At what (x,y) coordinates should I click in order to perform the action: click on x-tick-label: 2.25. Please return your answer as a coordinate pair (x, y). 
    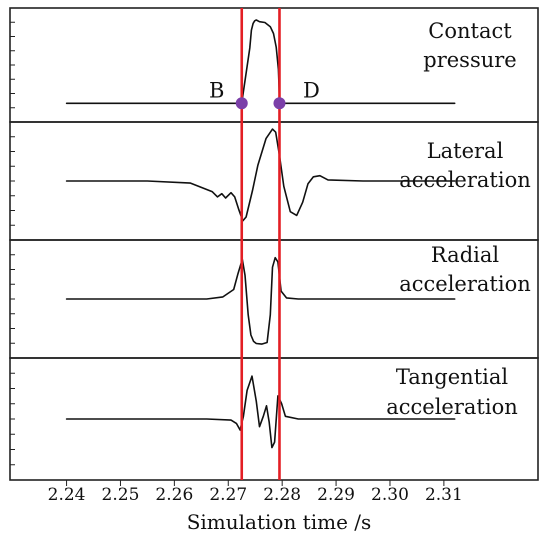
    Looking at the image, I should click on (121, 495).